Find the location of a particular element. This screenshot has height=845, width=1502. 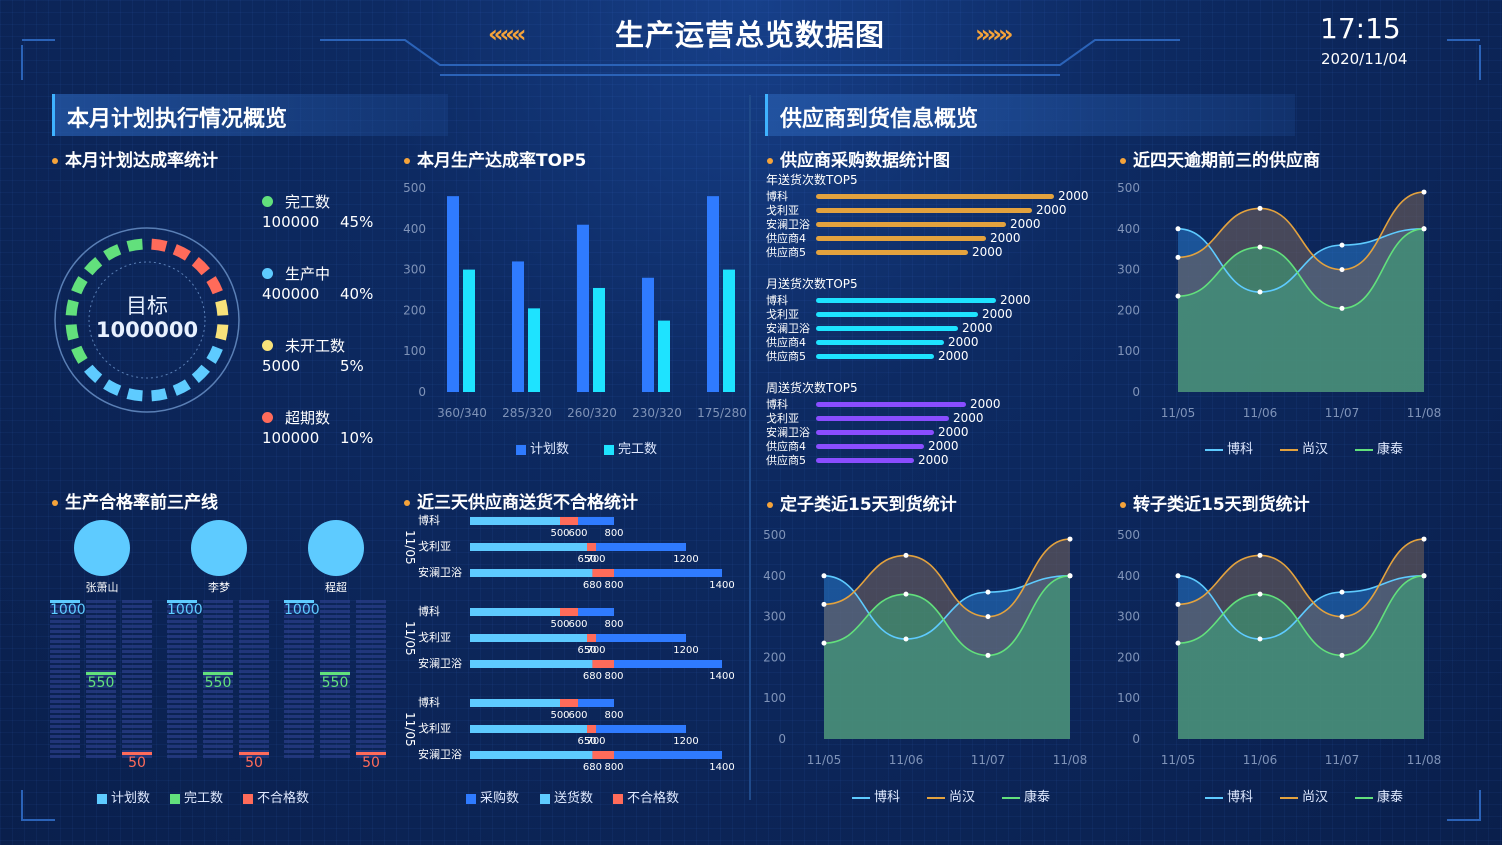

quality-bar-level is located at coordinates (137, 753).